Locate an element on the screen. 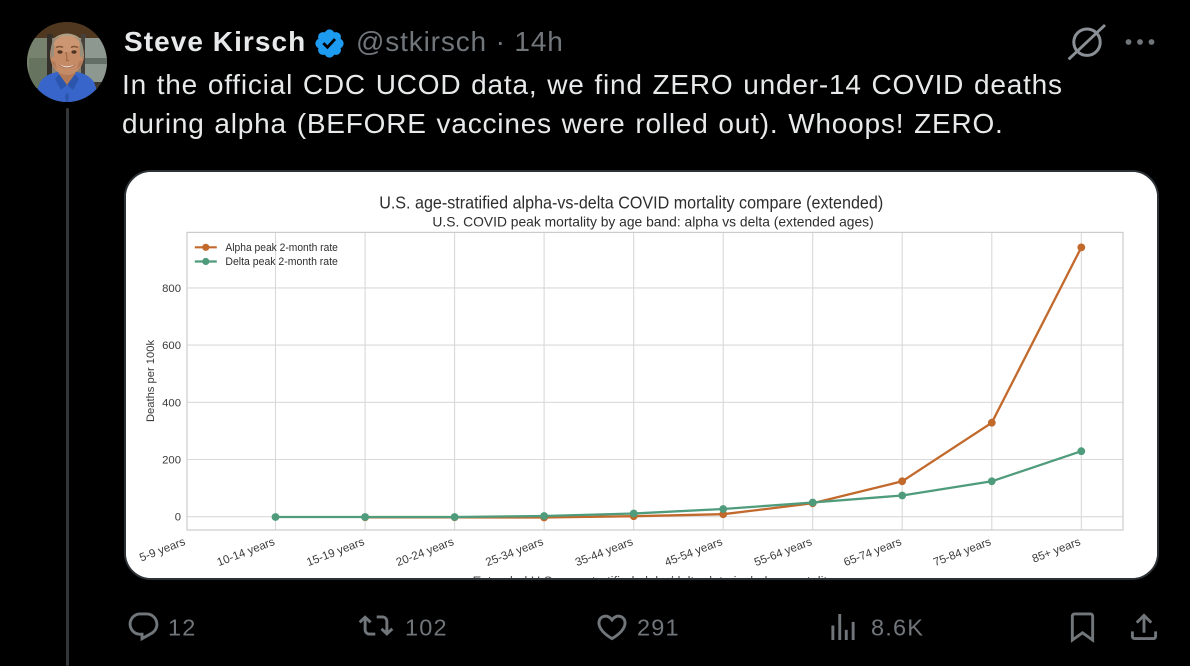  svg-text: 800 is located at coordinates (171, 289).